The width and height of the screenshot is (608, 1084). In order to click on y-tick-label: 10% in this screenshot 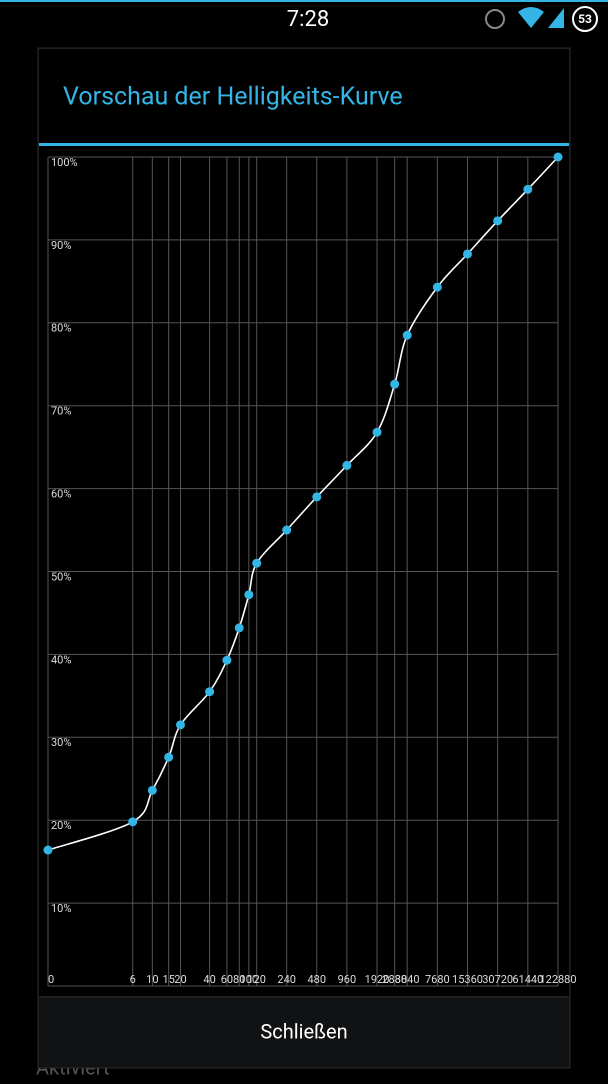, I will do `click(61, 908)`.